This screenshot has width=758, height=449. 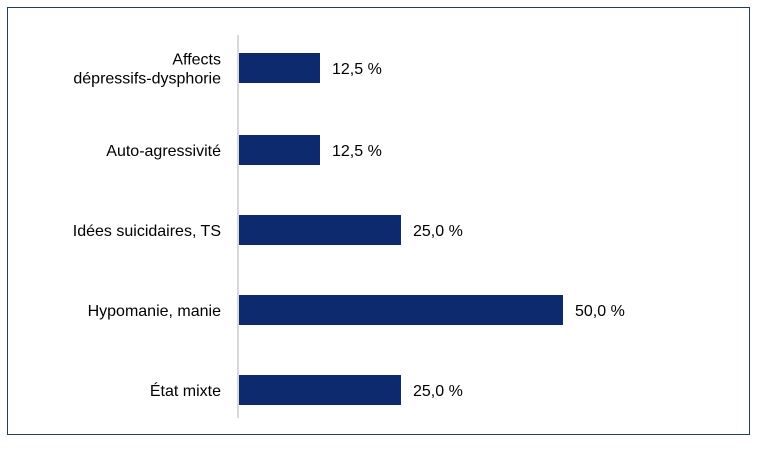 What do you see at coordinates (147, 231) in the screenshot?
I see `category-label: Idées suicidaires, TS` at bounding box center [147, 231].